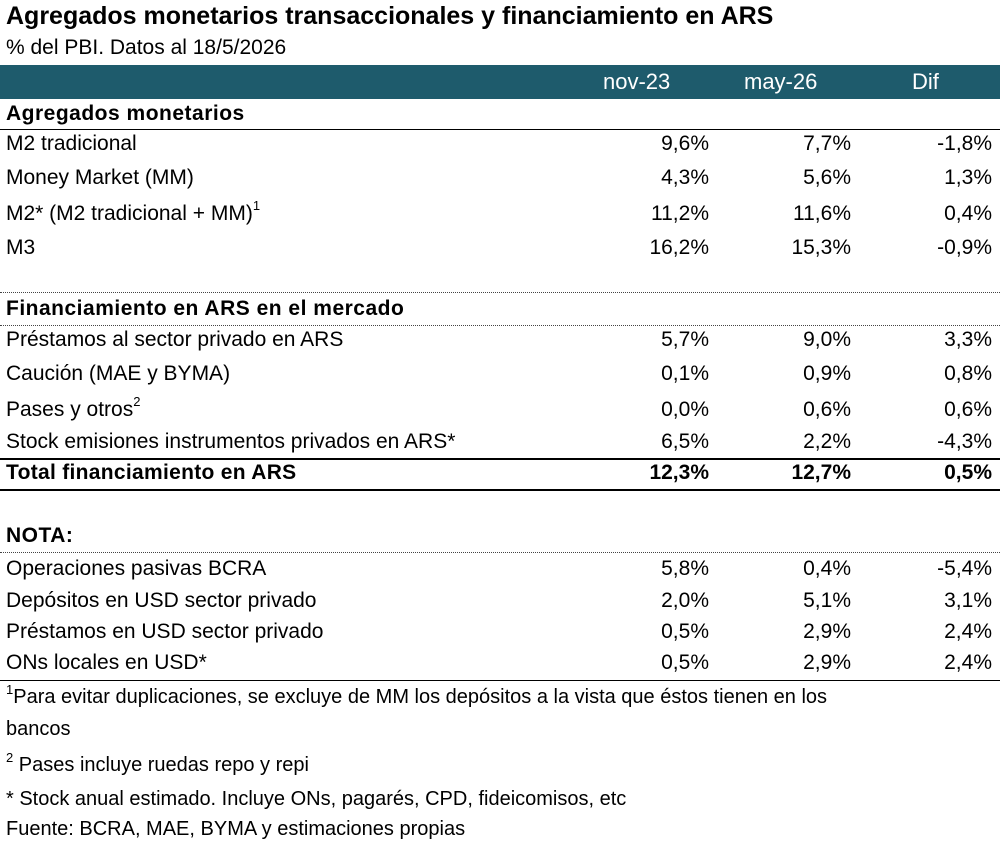 This screenshot has width=1000, height=843. I want to click on row-label: Depósitos en USD sector privado, so click(161, 600).